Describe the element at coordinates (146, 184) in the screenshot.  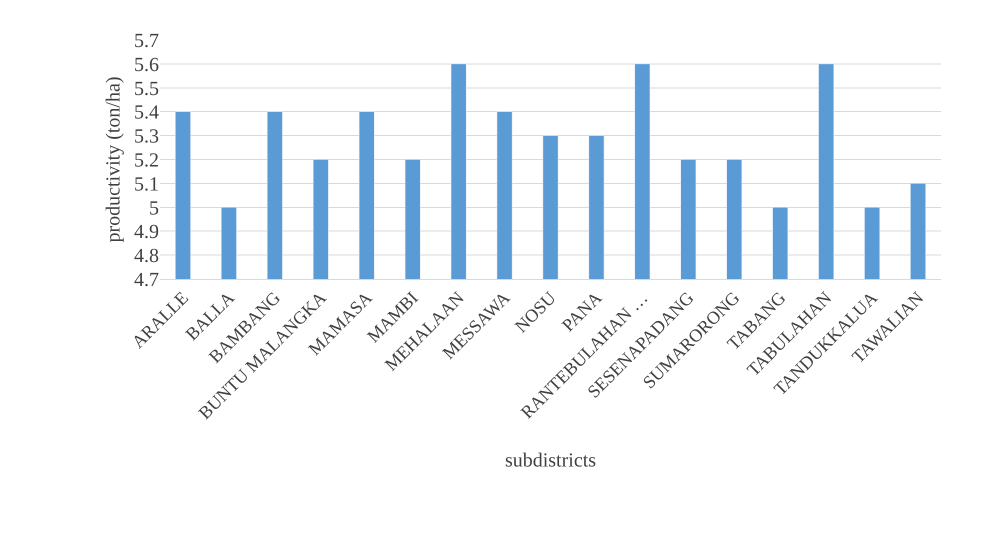
I see `y-tick-label: 5.1` at that location.